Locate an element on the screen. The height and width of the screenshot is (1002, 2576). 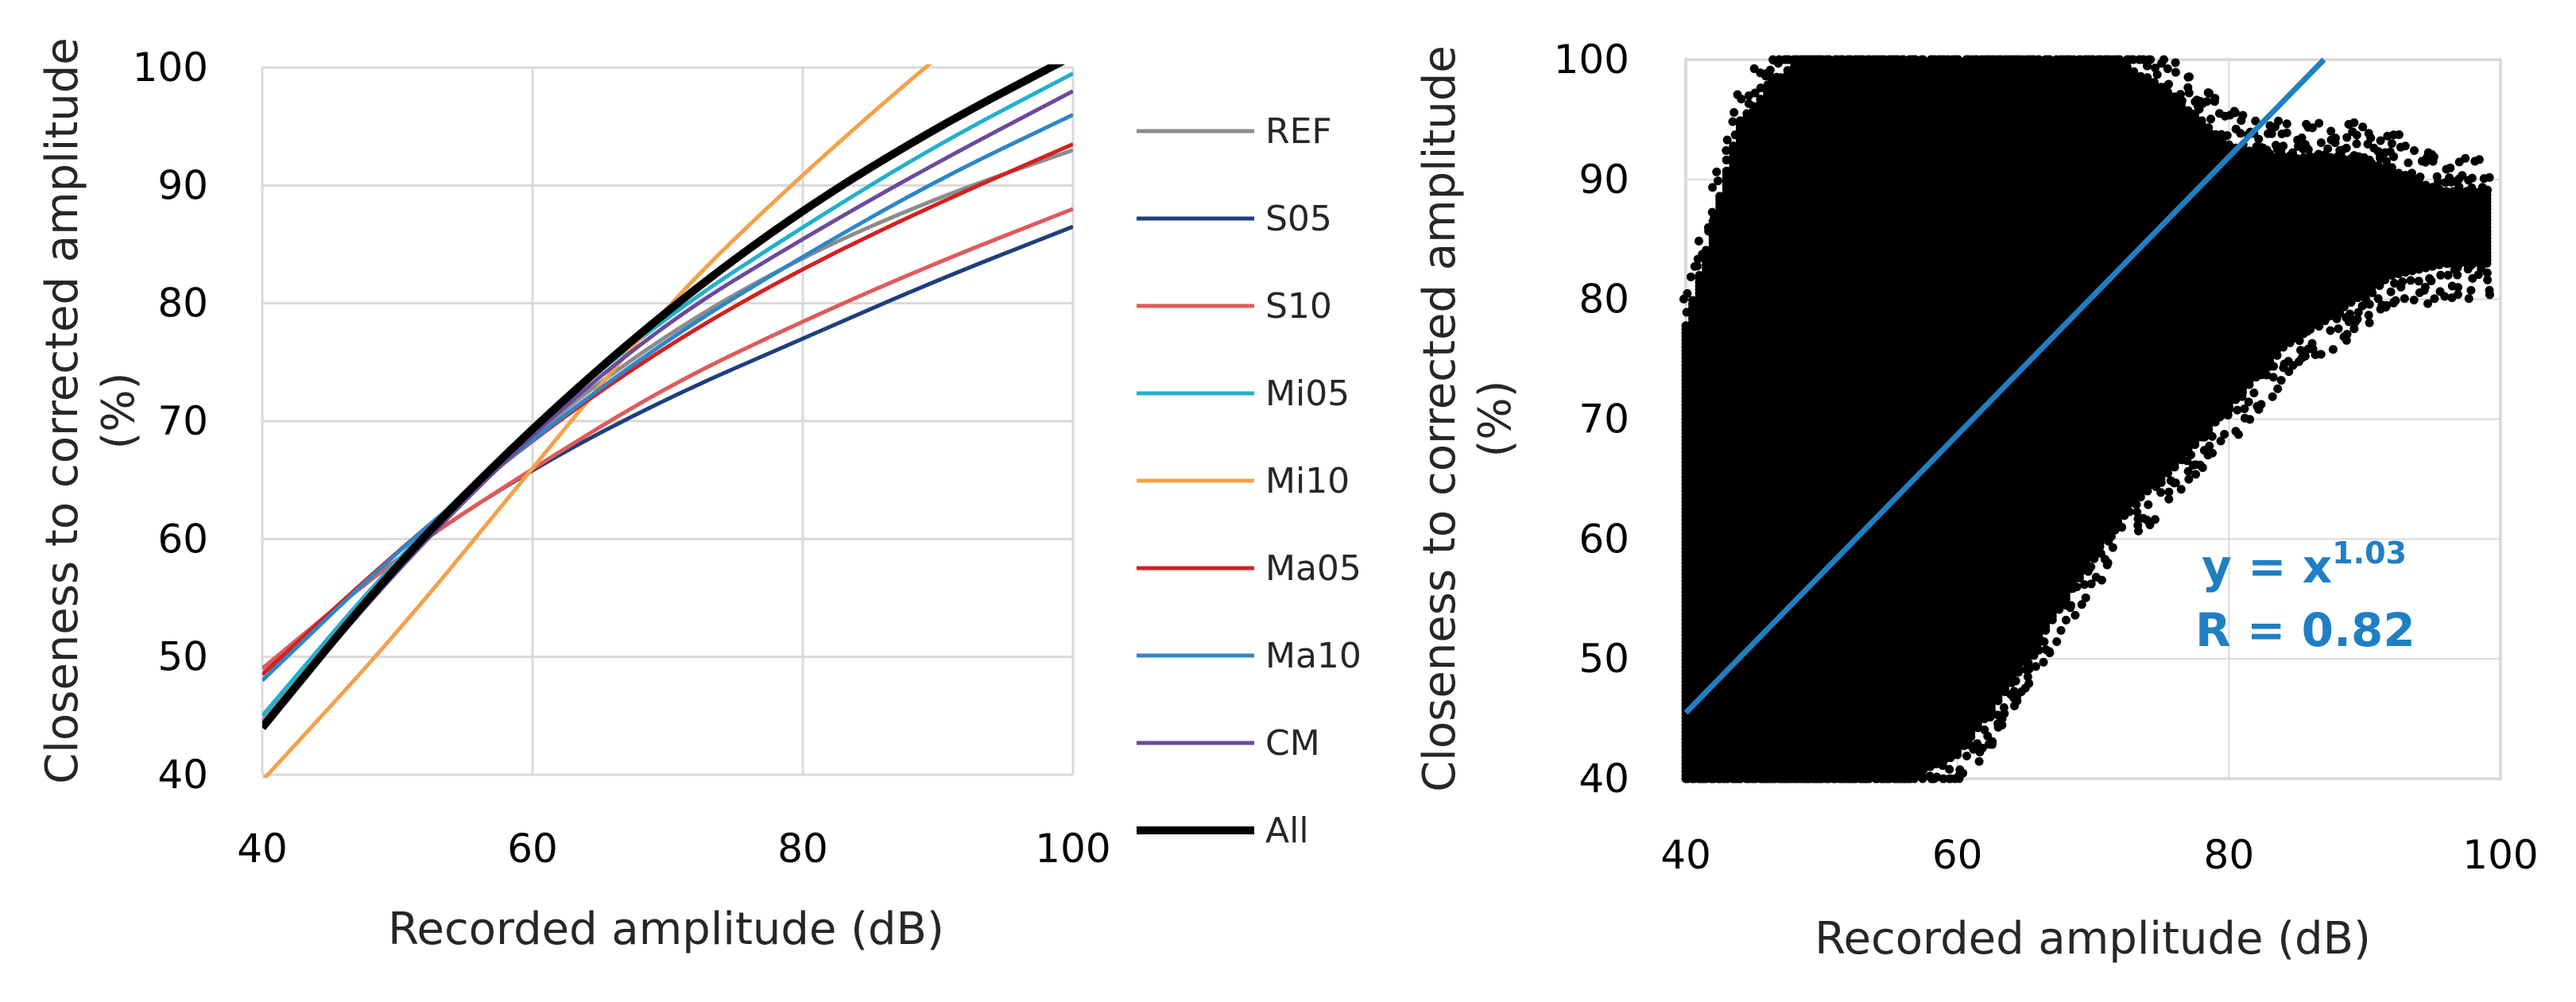
x-tick-labels: 40 60 80 100 is located at coordinates (674, 849).